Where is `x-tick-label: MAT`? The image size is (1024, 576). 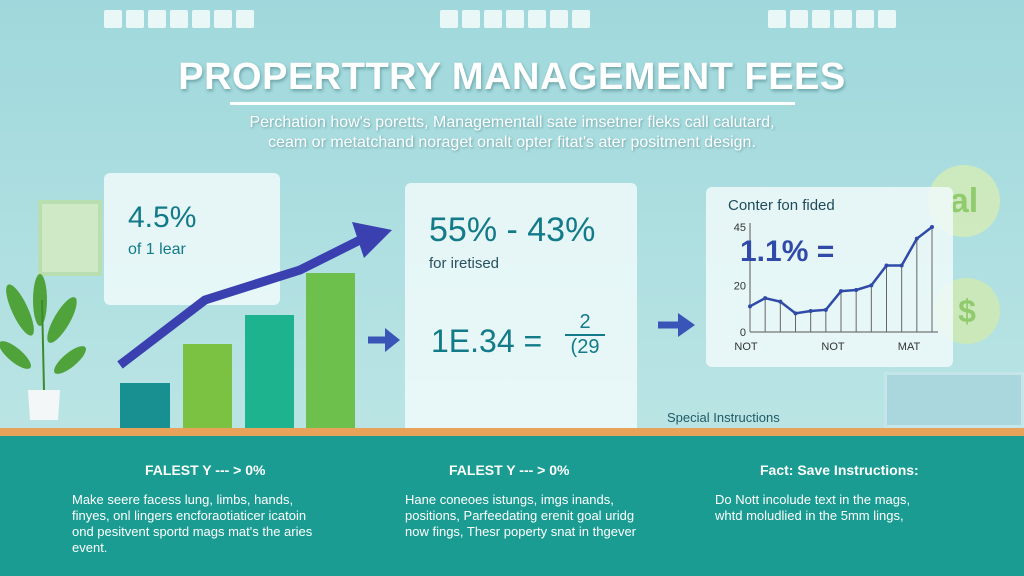 x-tick-label: MAT is located at coordinates (909, 347).